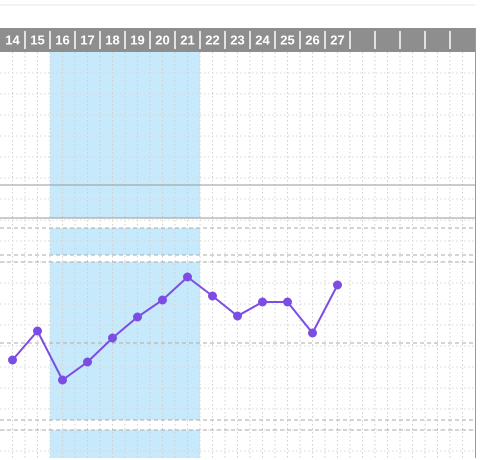  What do you see at coordinates (12, 39) in the screenshot?
I see `day-label: 14` at bounding box center [12, 39].